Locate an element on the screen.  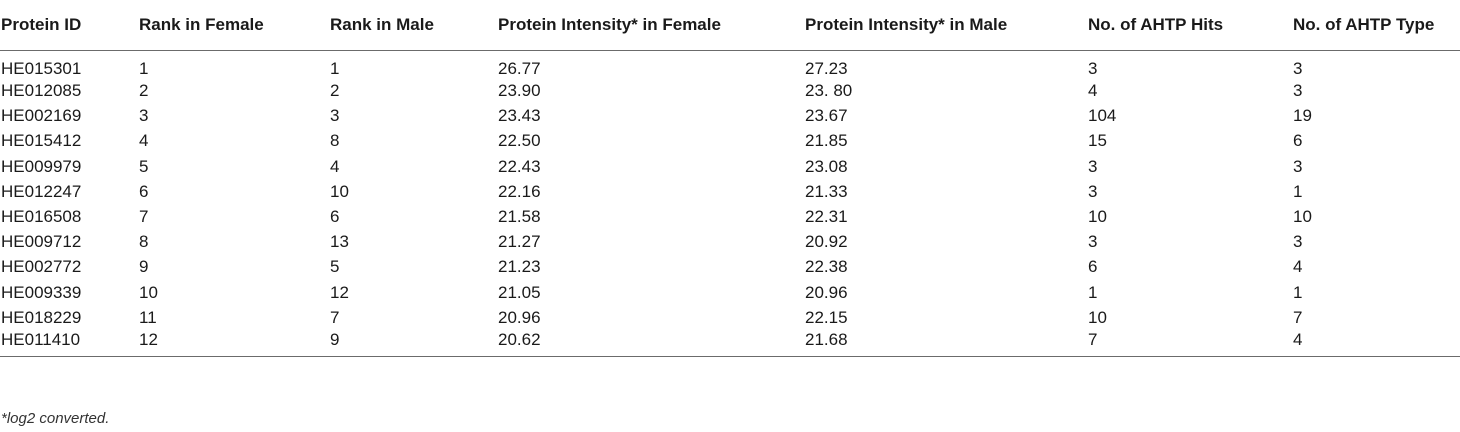
cell-protein-id: HE009712 is located at coordinates (41, 242).